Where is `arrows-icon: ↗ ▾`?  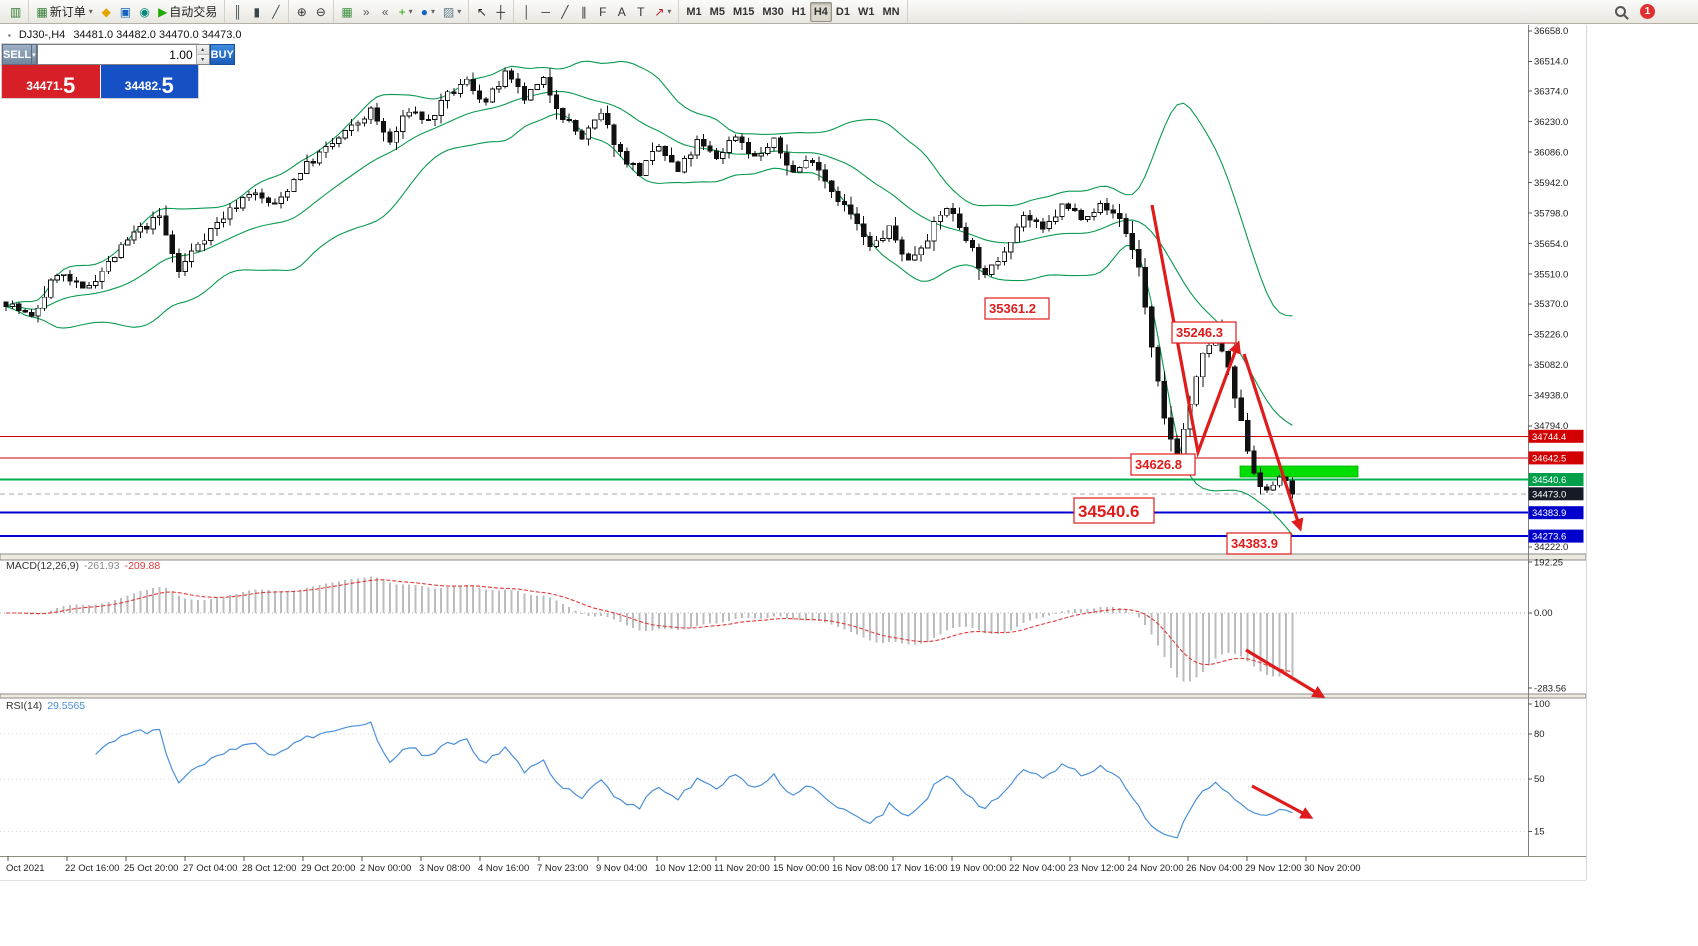 arrows-icon: ↗ ▾ is located at coordinates (662, 12).